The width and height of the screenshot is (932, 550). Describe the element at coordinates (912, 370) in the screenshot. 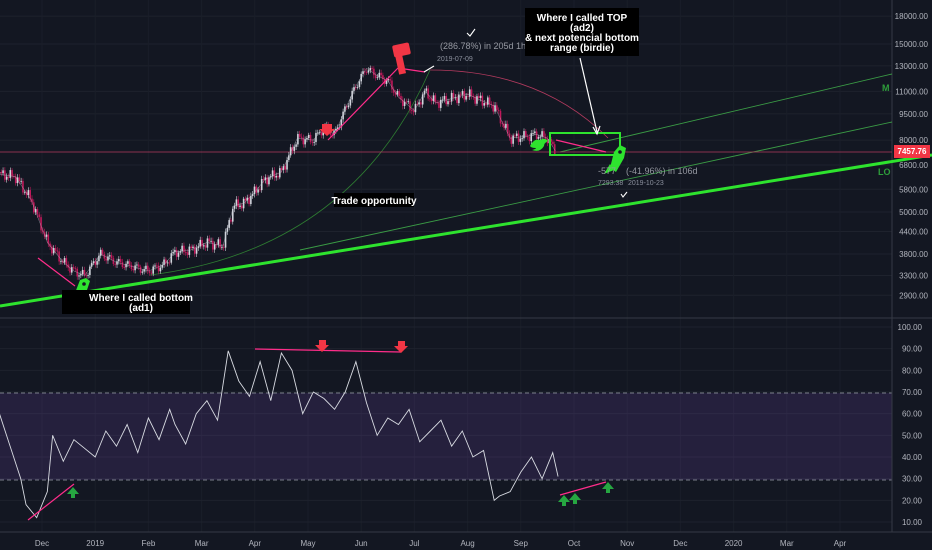

I see `rsi-tick-label: 80.00` at that location.